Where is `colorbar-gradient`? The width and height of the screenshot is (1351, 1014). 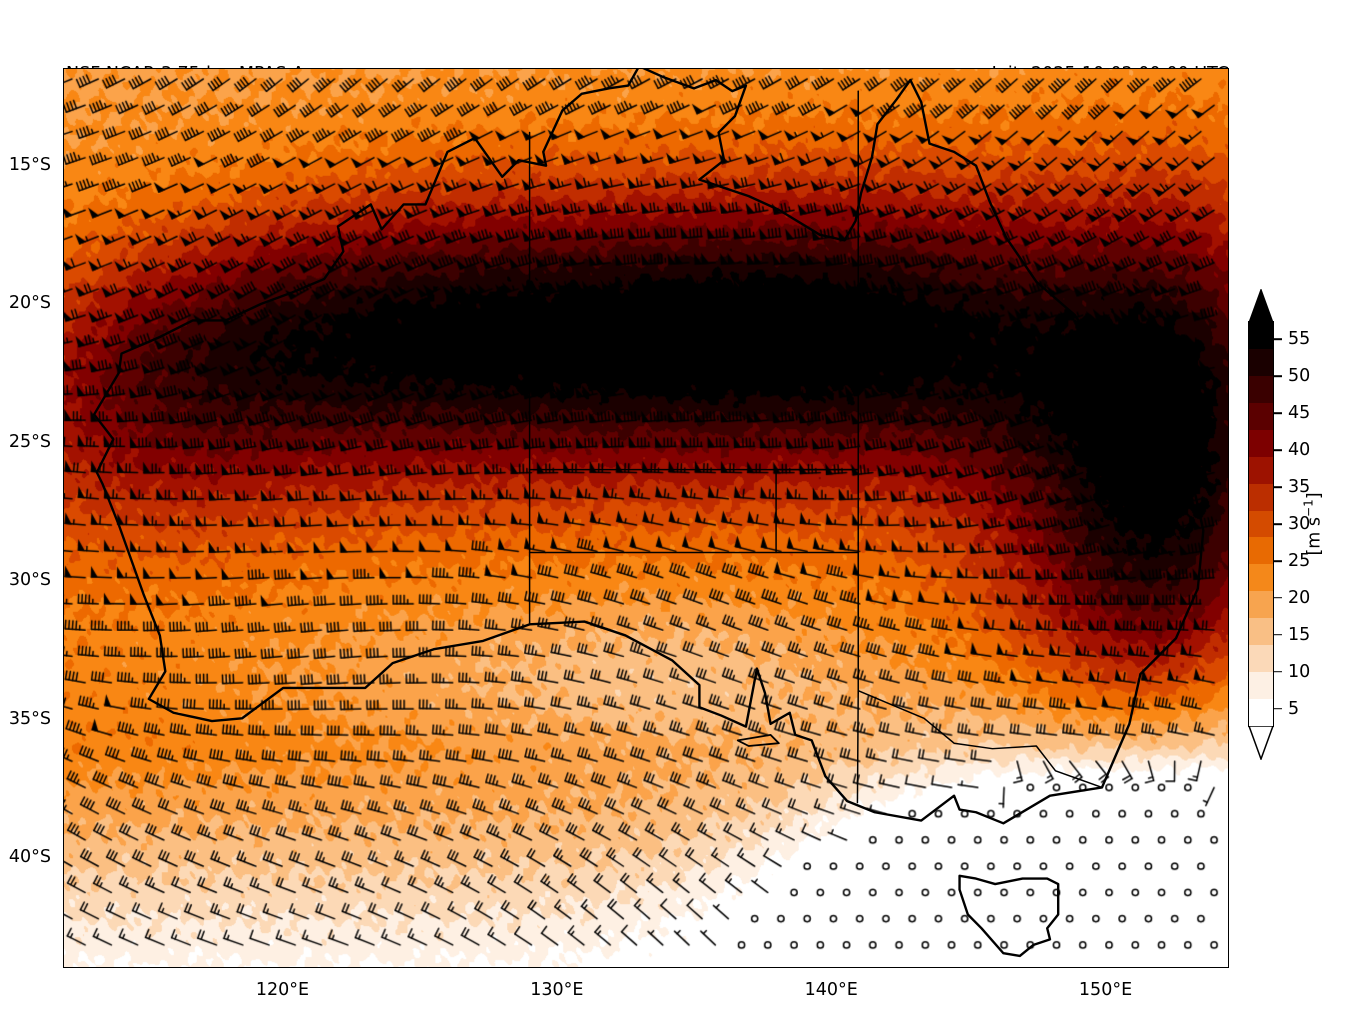
colorbar-gradient is located at coordinates (1261, 524).